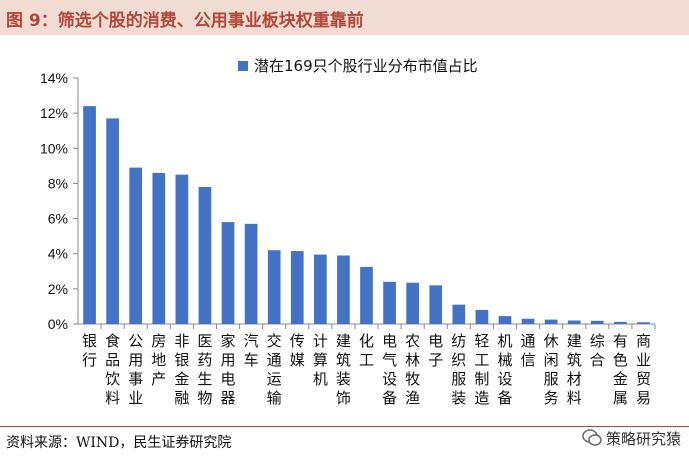 The image size is (689, 462). What do you see at coordinates (435, 350) in the screenshot?
I see `x-category-label: 电子` at bounding box center [435, 350].